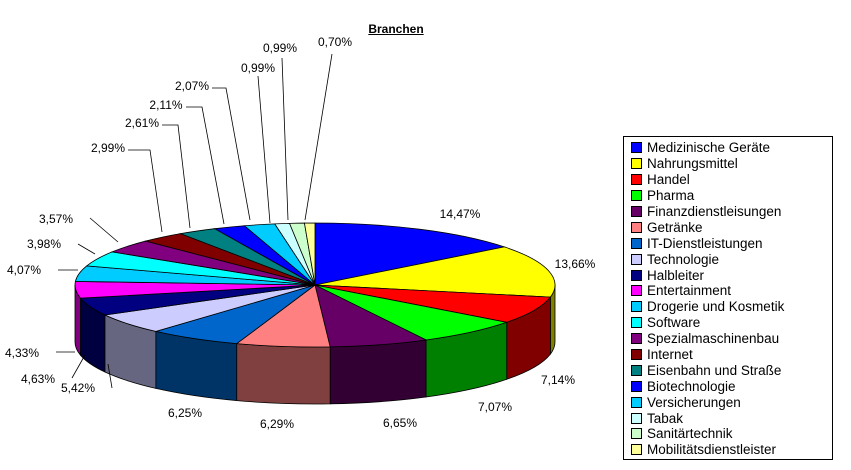 This screenshot has width=851, height=470. What do you see at coordinates (714, 211) in the screenshot?
I see `legend-label: Finanzdienstleisungen` at bounding box center [714, 211].